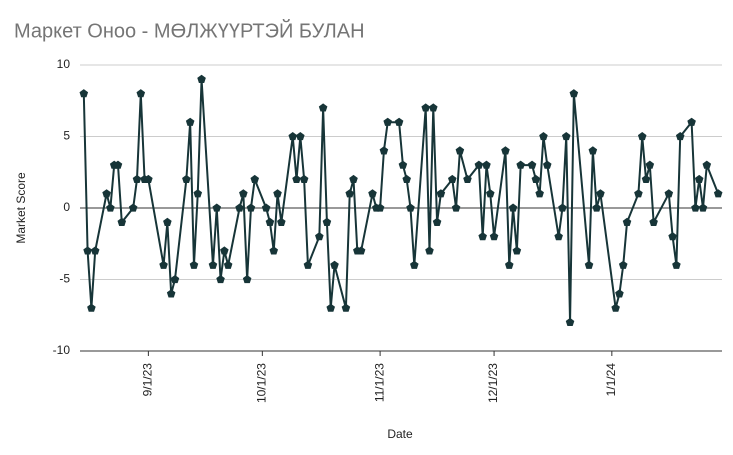  What do you see at coordinates (66, 207) in the screenshot?
I see `y-tick-label: 0` at bounding box center [66, 207].